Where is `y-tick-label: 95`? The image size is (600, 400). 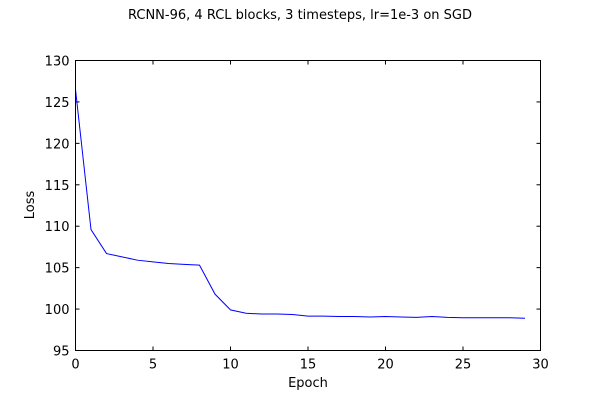
y-tick-label: 95 is located at coordinates (61, 352).